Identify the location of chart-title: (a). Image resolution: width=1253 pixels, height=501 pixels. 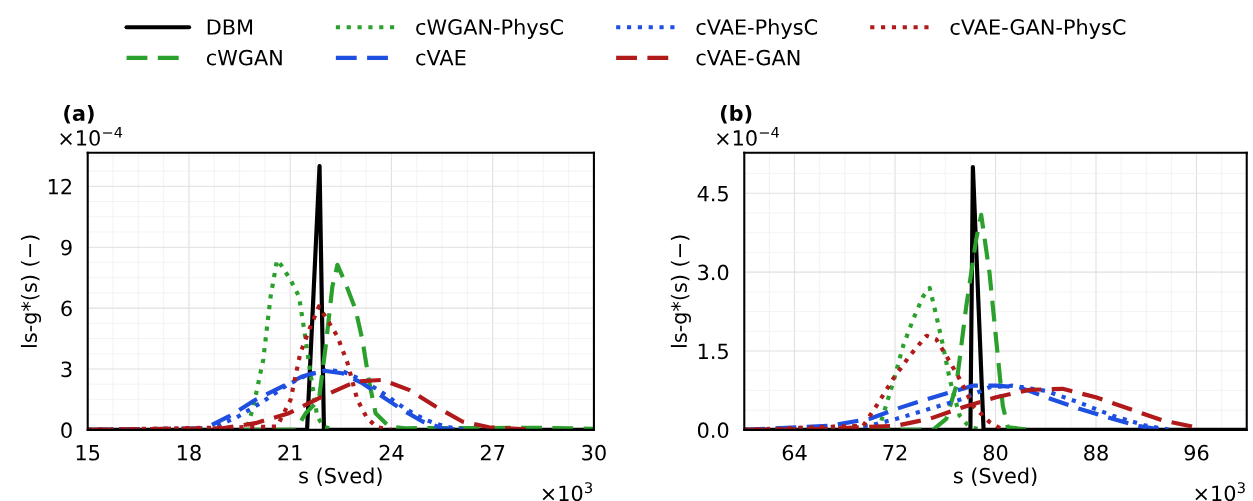
(79, 114).